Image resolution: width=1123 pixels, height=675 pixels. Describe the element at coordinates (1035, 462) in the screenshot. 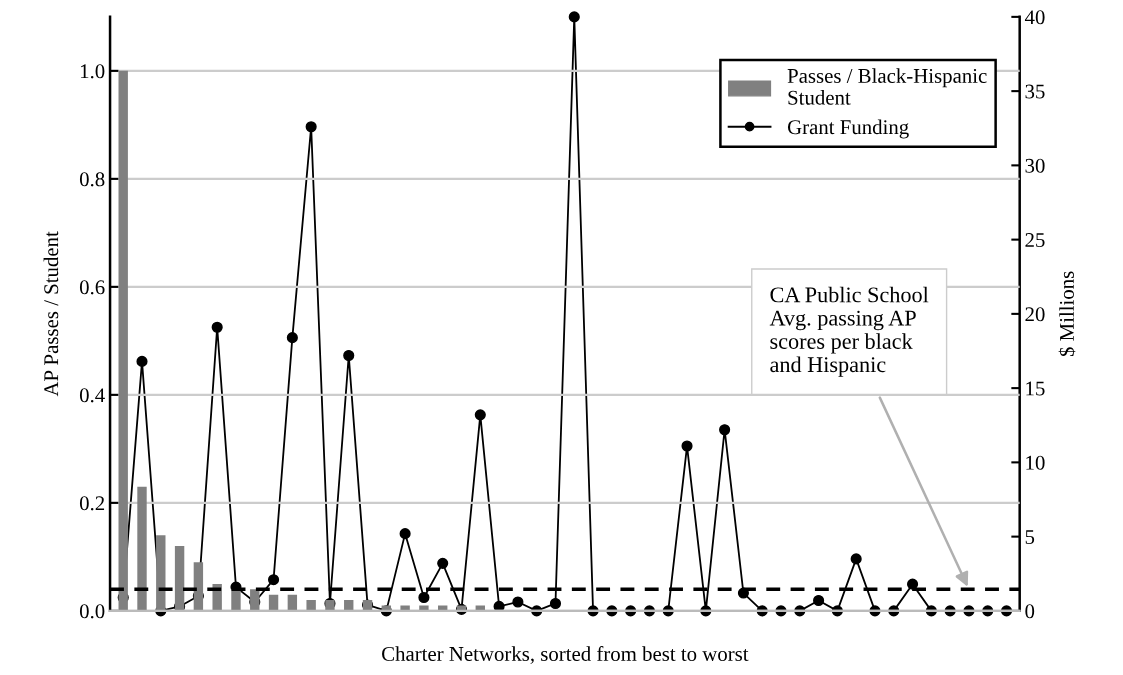

I see `y2-tick-label: 10` at that location.